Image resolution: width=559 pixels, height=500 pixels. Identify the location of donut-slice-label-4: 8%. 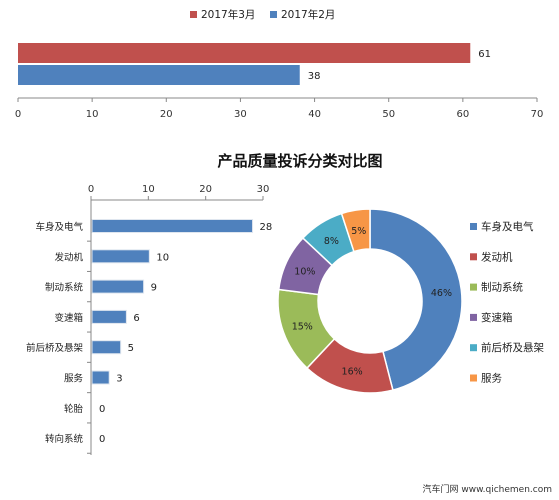
(331, 241).